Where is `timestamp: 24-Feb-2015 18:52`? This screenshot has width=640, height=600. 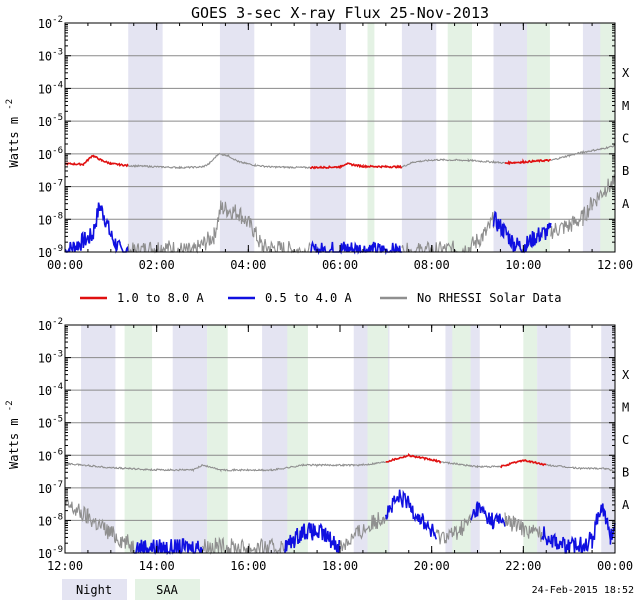
timestamp: 24-Feb-2015 18:52 is located at coordinates (583, 590).